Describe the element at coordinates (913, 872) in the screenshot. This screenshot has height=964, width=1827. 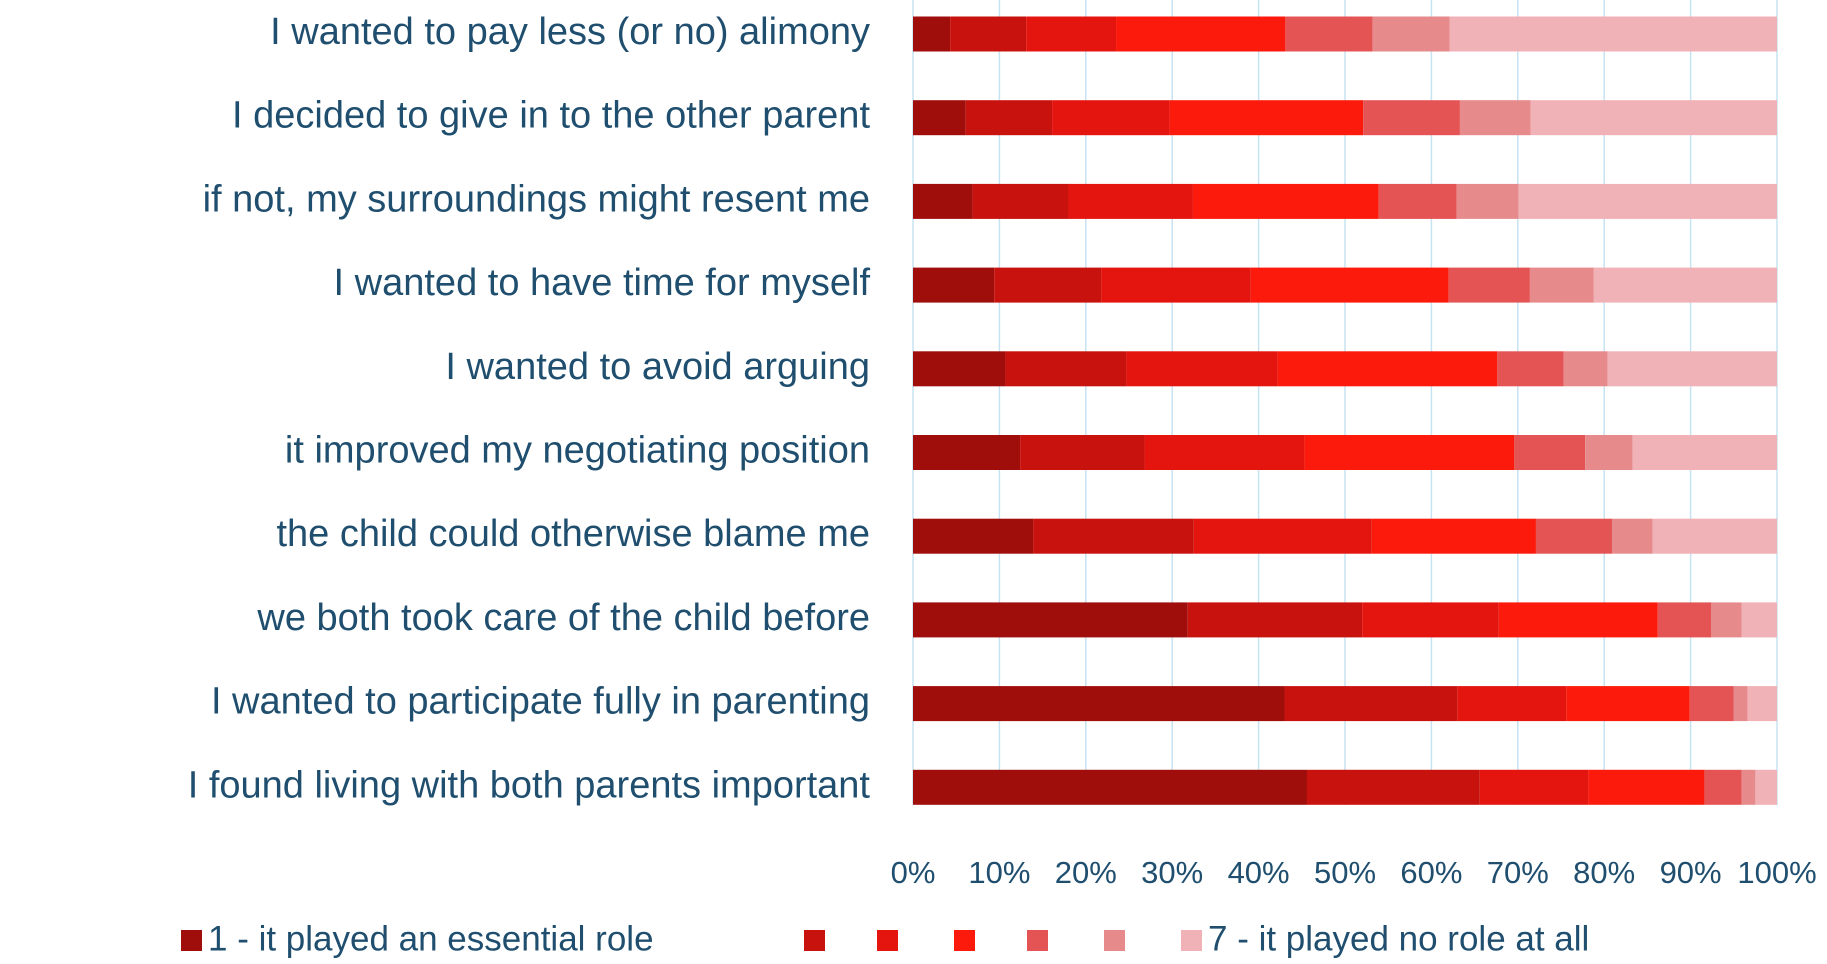
I see `x-tick-label: 0%` at that location.